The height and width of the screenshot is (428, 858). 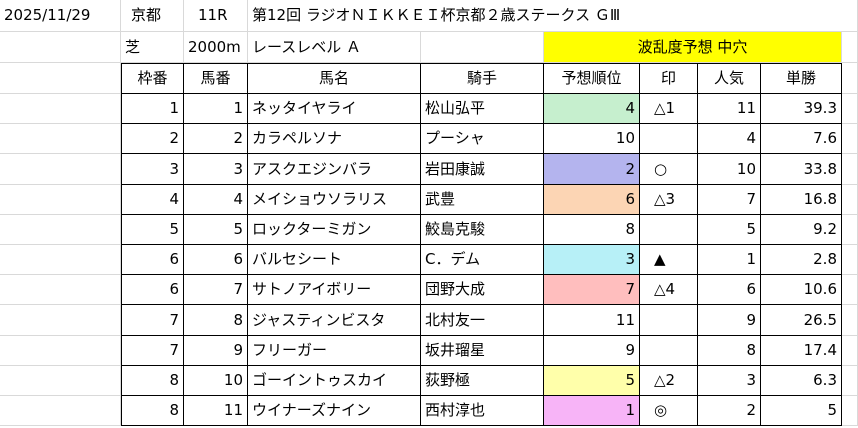 What do you see at coordinates (669, 78) in the screenshot?
I see `header-mark: 印` at bounding box center [669, 78].